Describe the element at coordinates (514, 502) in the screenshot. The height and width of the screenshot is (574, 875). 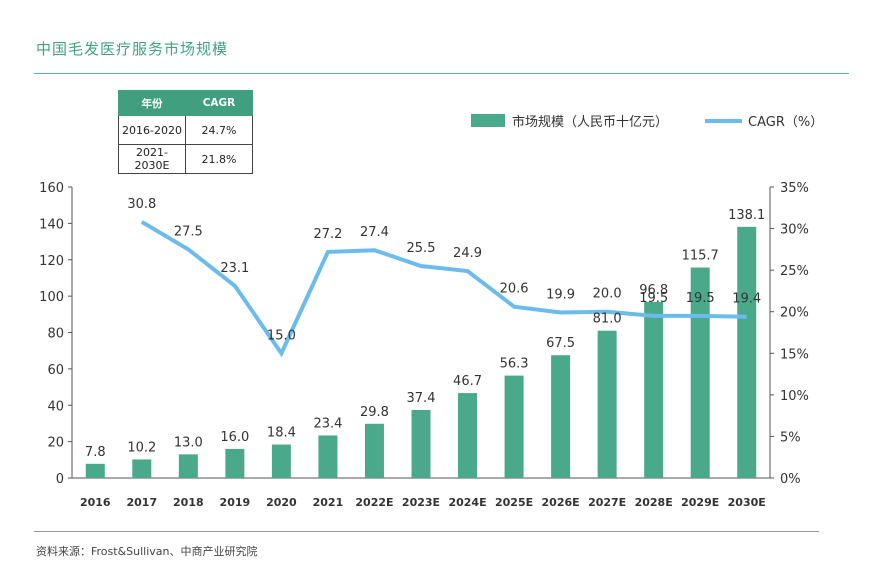
I see `x-tick-label: 2025E` at that location.